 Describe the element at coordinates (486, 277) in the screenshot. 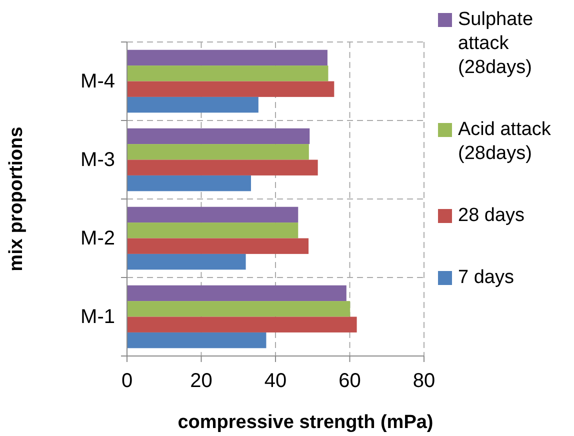

I see `legend-label: 7 days` at that location.